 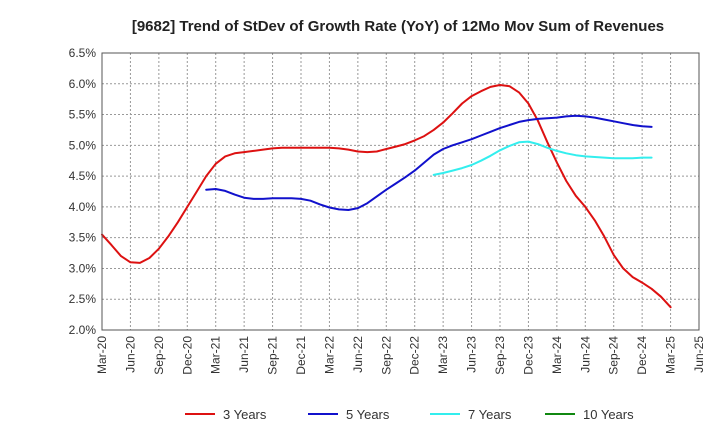 I want to click on y-tick-label: 4.5%, so click(x=83, y=176).